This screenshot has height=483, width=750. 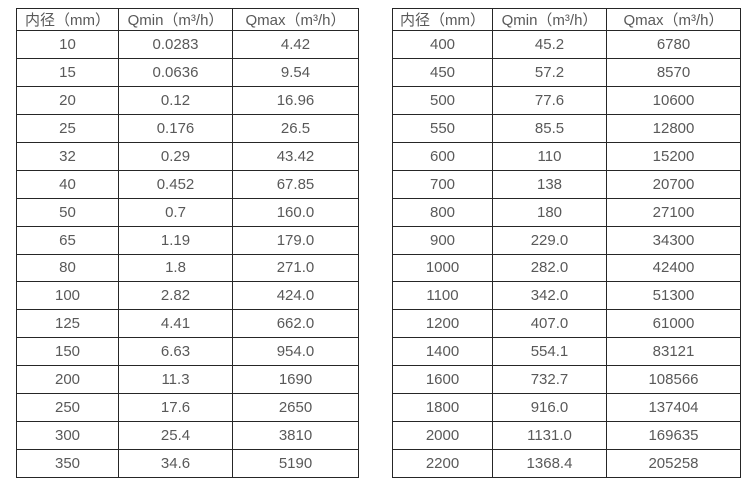 What do you see at coordinates (67, 268) in the screenshot?
I see `table-cell: 80` at bounding box center [67, 268].